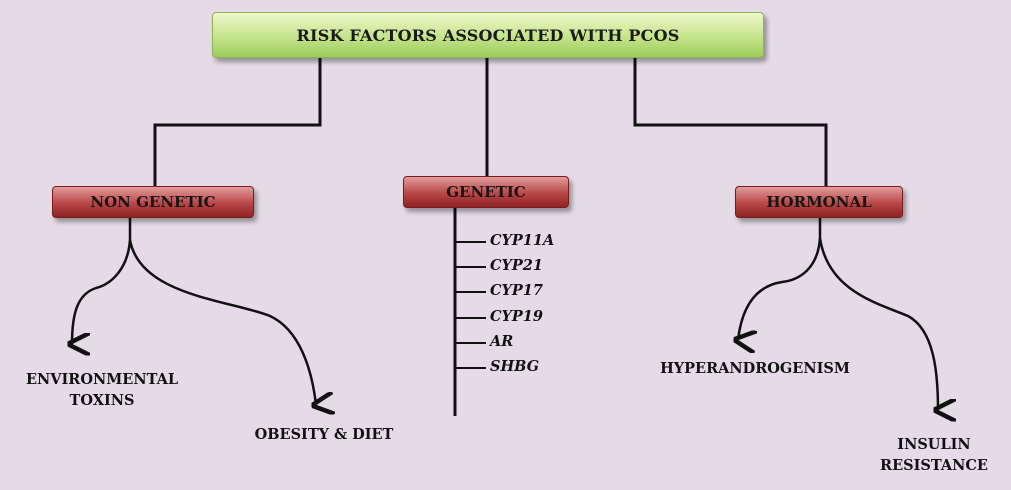 This screenshot has width=1011, height=490. What do you see at coordinates (516, 290) in the screenshot?
I see `gene-label: CYP17` at bounding box center [516, 290].